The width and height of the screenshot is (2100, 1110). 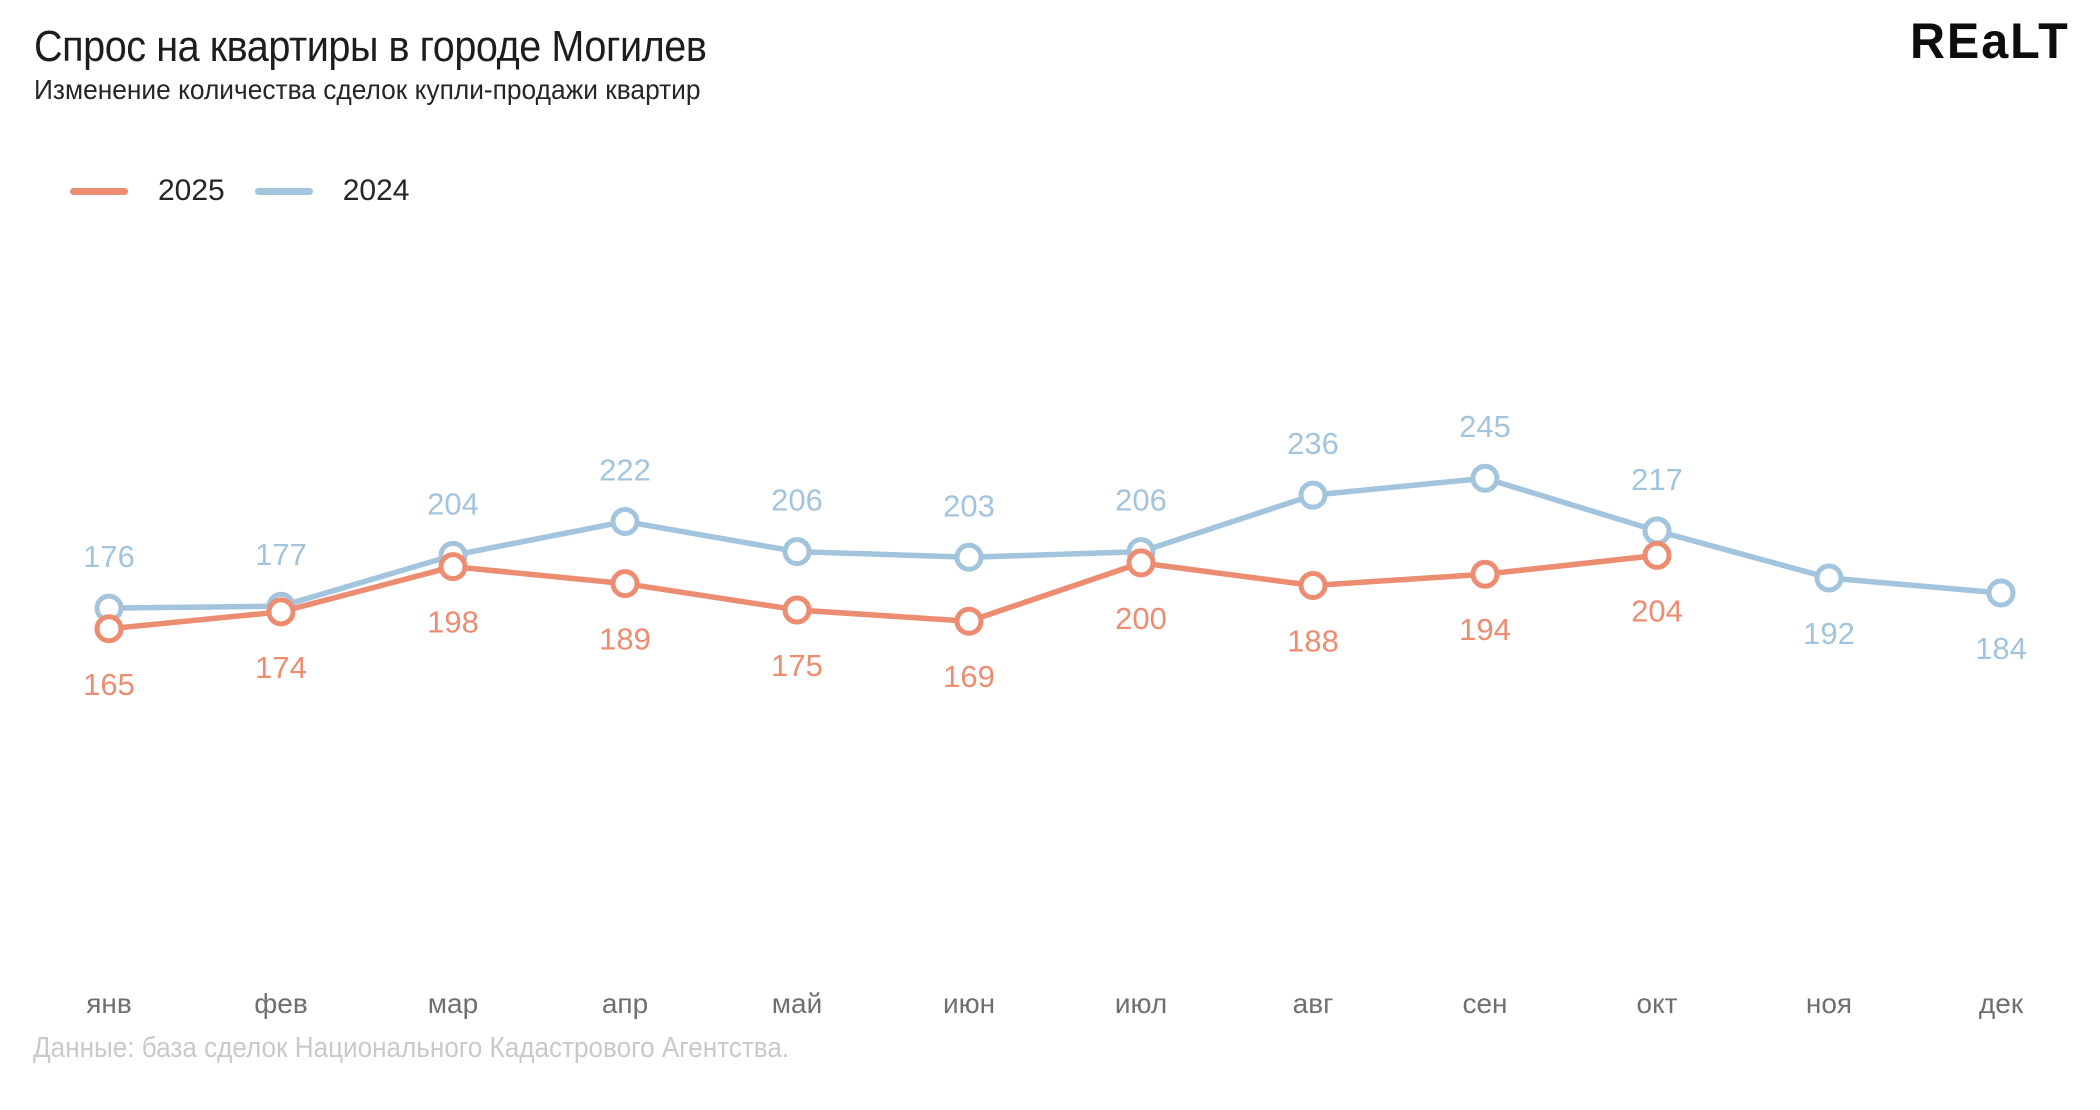 What do you see at coordinates (883, 592) in the screenshot?
I see `series-line-2025` at bounding box center [883, 592].